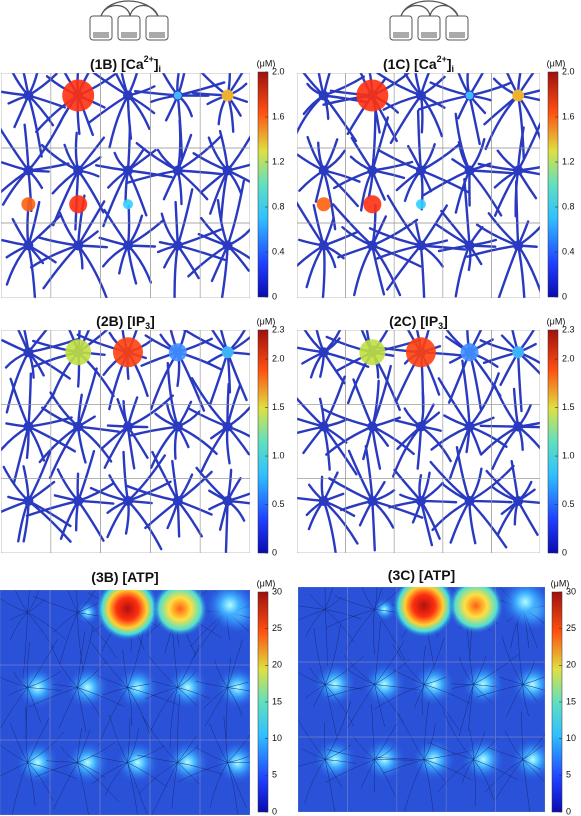 Image resolution: width=581 pixels, height=816 pixels. What do you see at coordinates (429, 20) in the screenshot?
I see `setup-icon-right` at bounding box center [429, 20].